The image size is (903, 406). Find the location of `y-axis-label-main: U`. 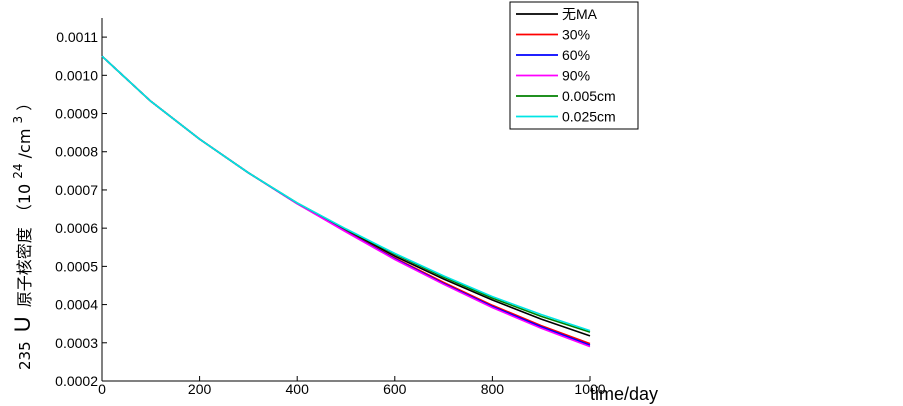

y-axis-label-main: U is located at coordinates (22, 324).